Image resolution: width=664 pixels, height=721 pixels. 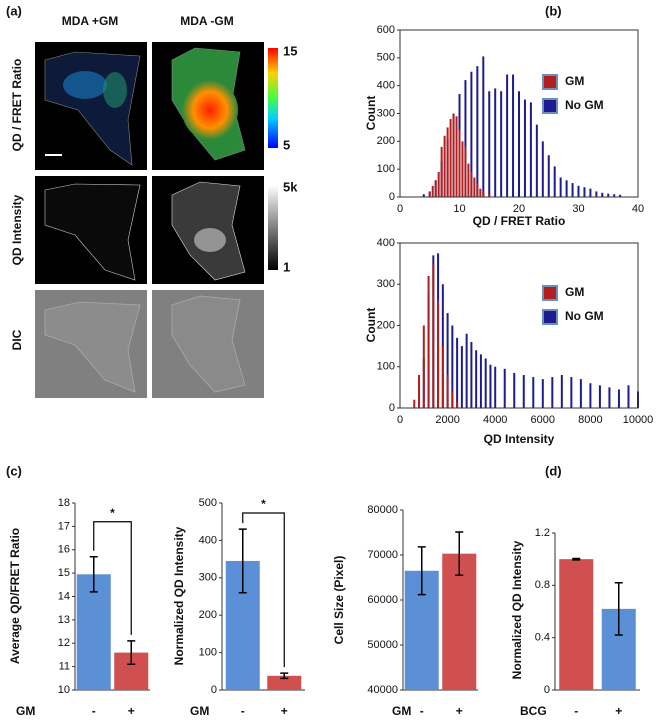 I want to click on y-tick-label: 40000, so click(x=382, y=690).